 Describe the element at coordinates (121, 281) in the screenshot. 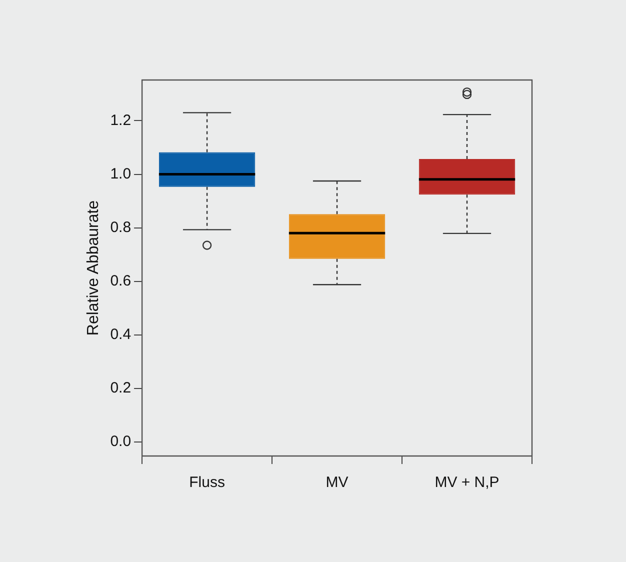

I see `y-tick-label: 0.6` at that location.